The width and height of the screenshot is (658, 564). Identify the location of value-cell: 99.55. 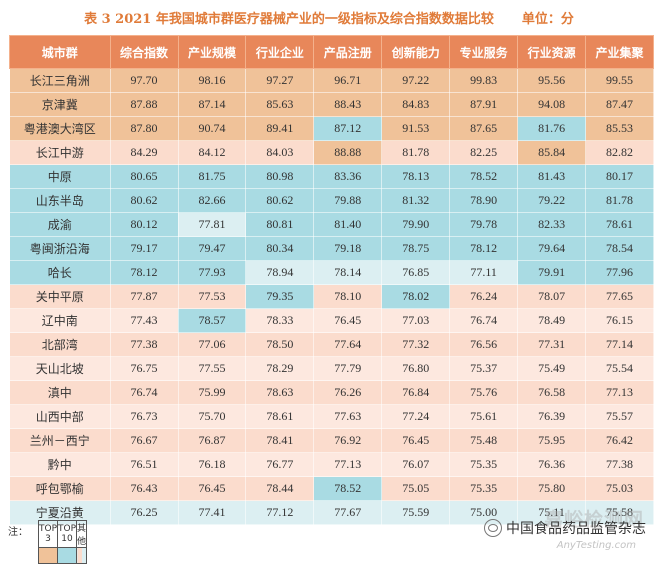
(619, 80).